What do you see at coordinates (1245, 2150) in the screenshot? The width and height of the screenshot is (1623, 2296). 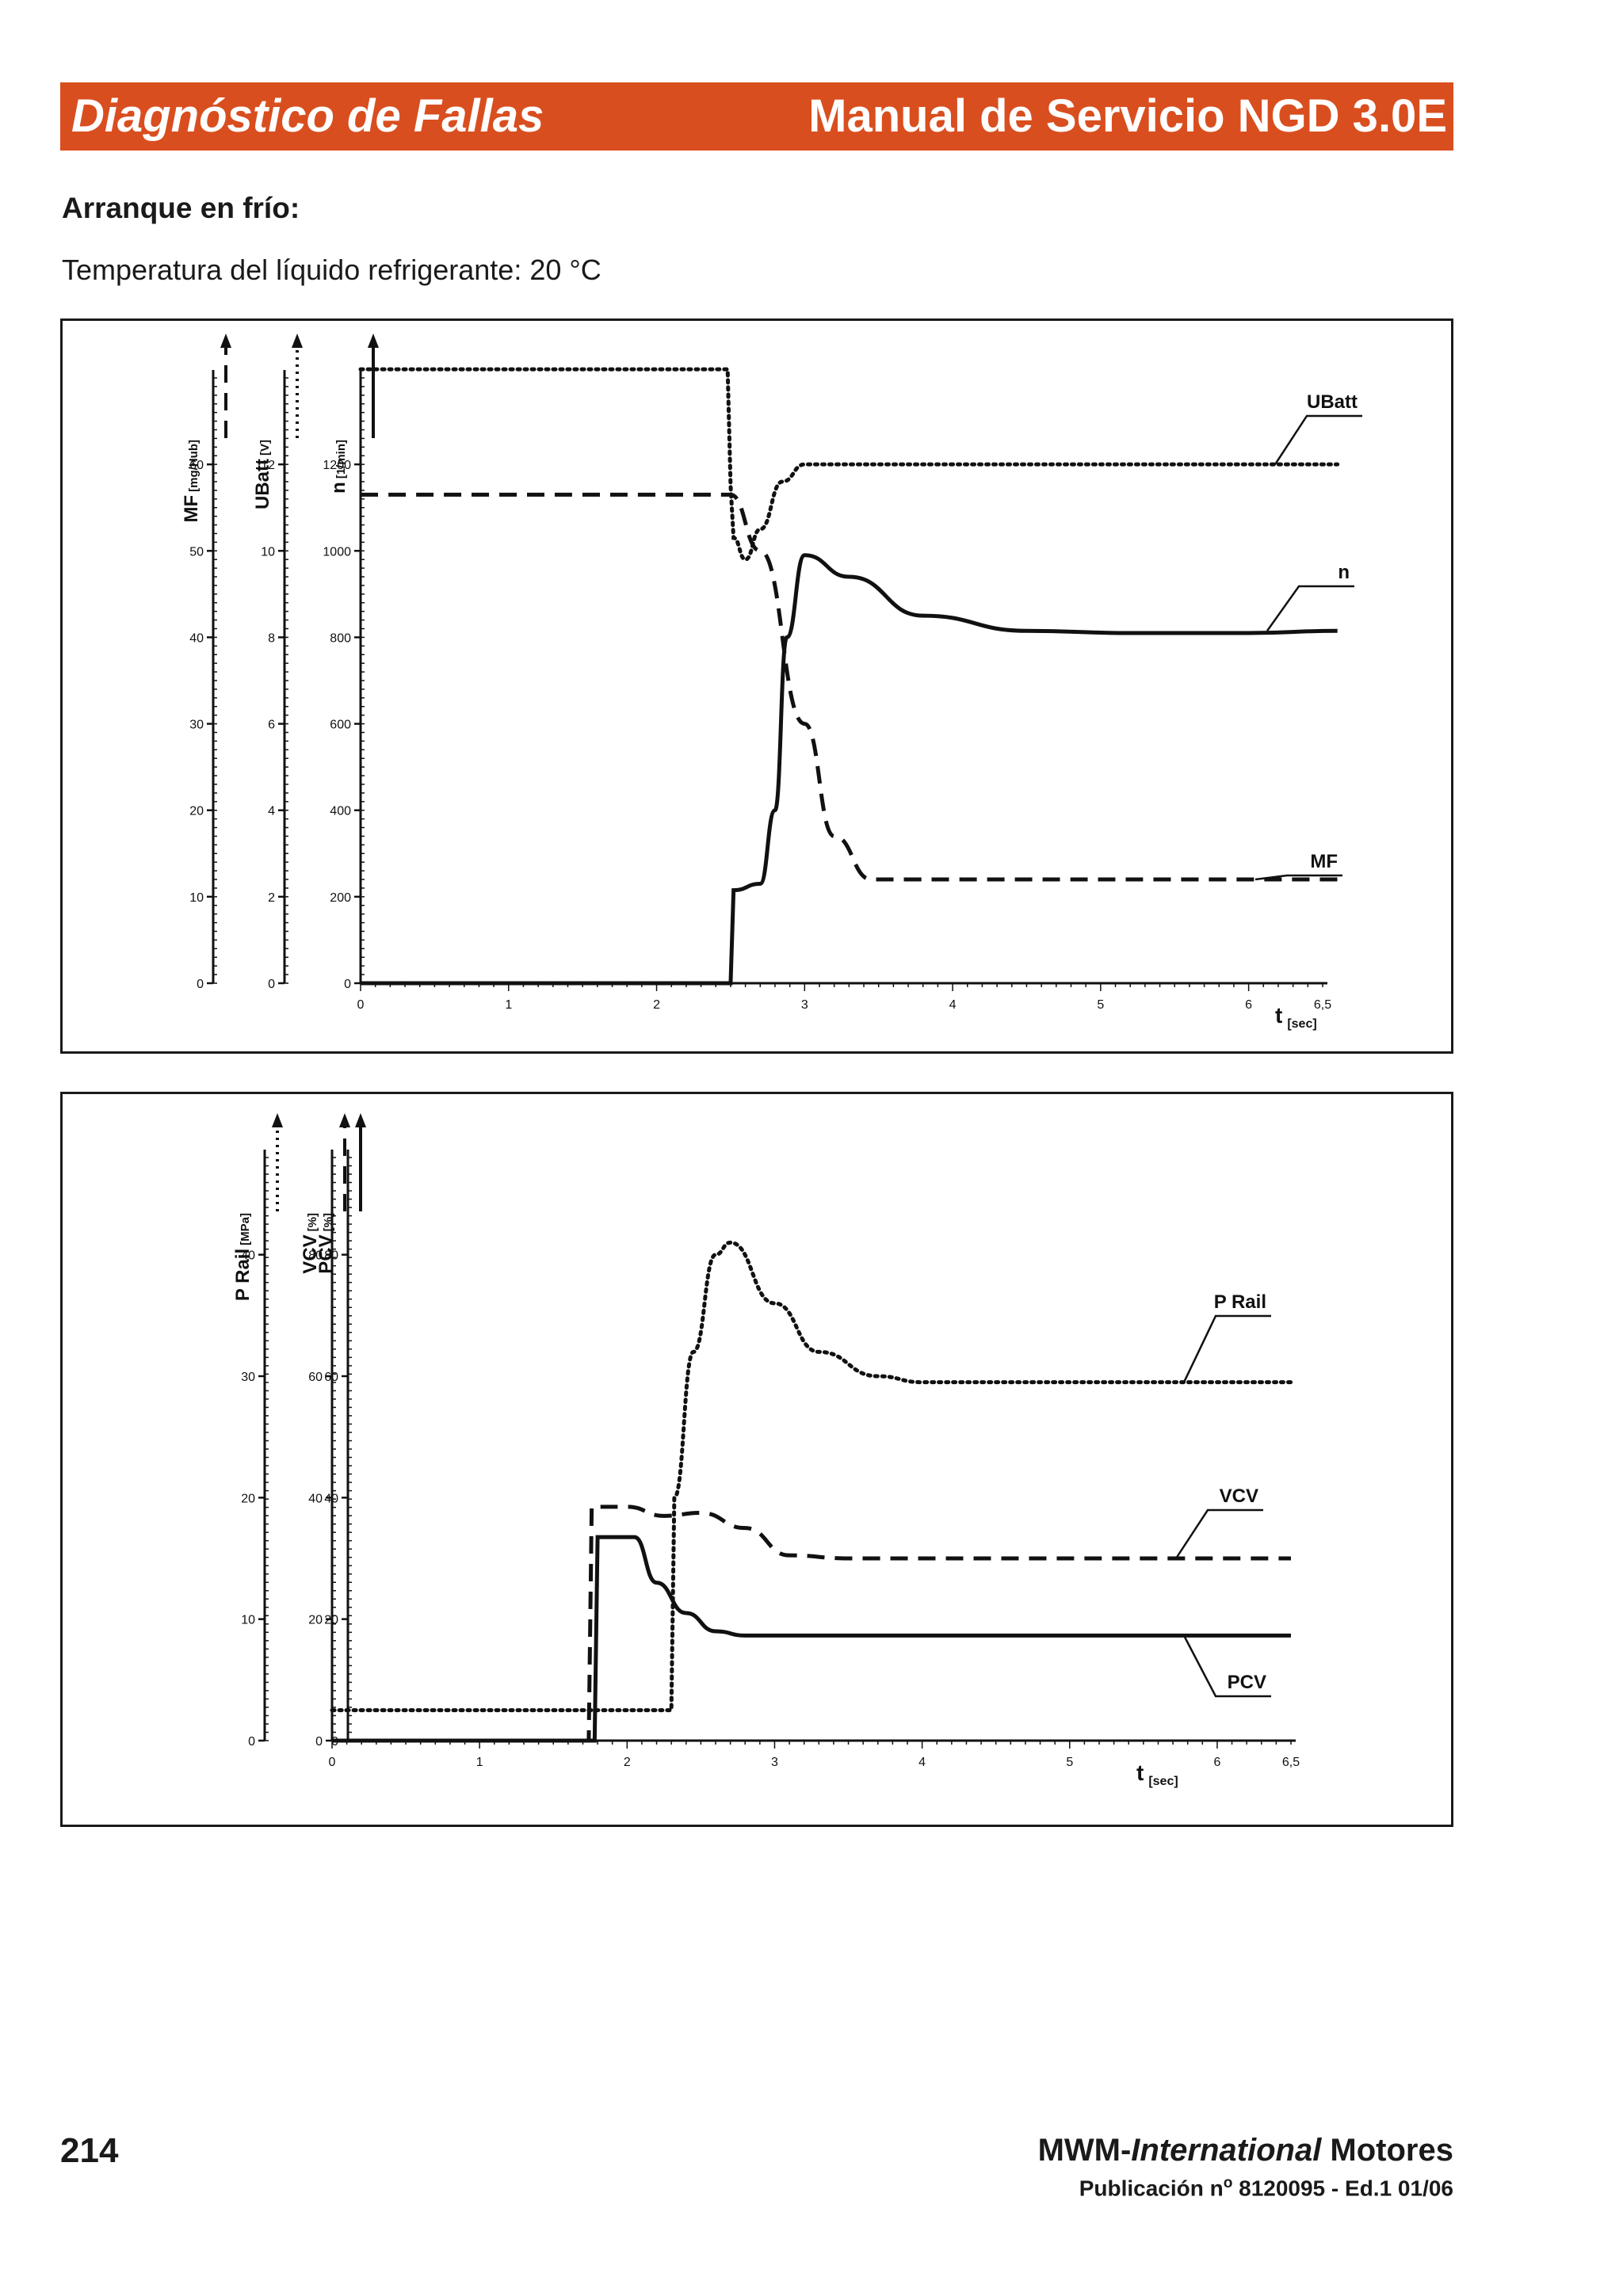 I see `footer-brand: MWM-International Motores` at bounding box center [1245, 2150].